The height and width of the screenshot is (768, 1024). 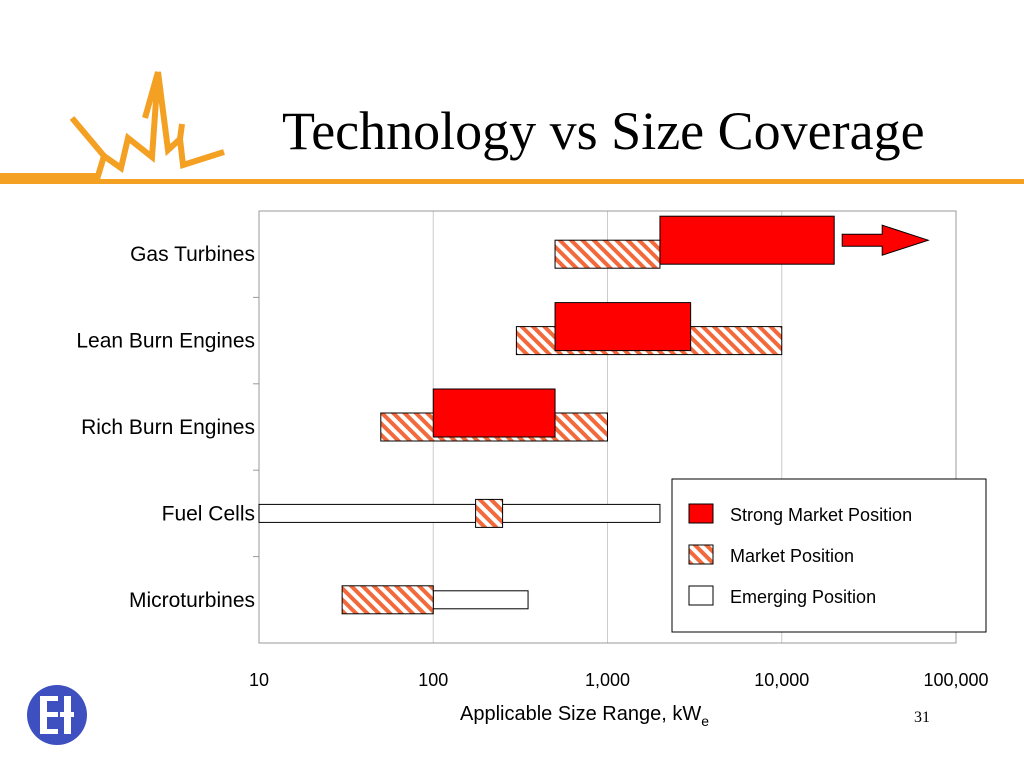 I want to click on x-tick-labels: 10 100 1,000 10,000 100,000, so click(x=619, y=680).